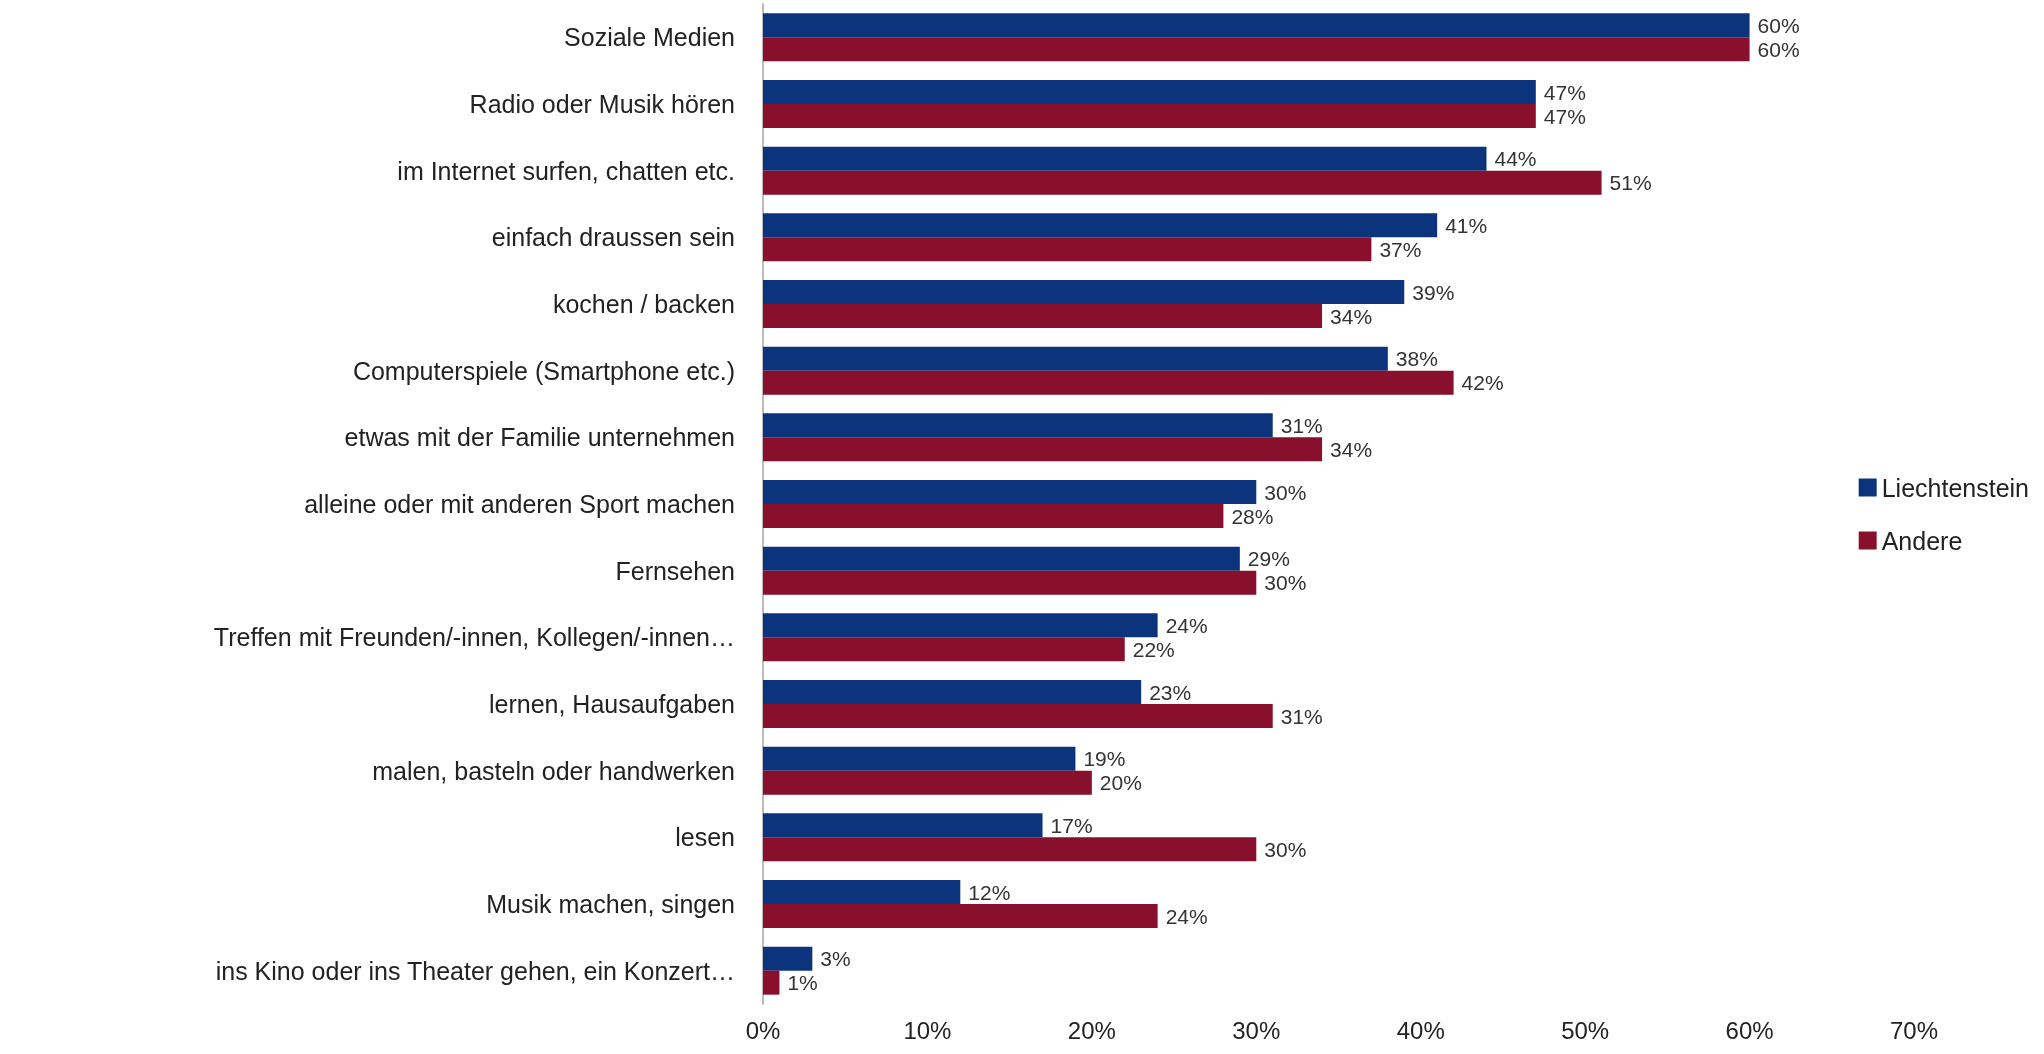  What do you see at coordinates (1420, 1030) in the screenshot?
I see `x-tick-label: 40%` at bounding box center [1420, 1030].